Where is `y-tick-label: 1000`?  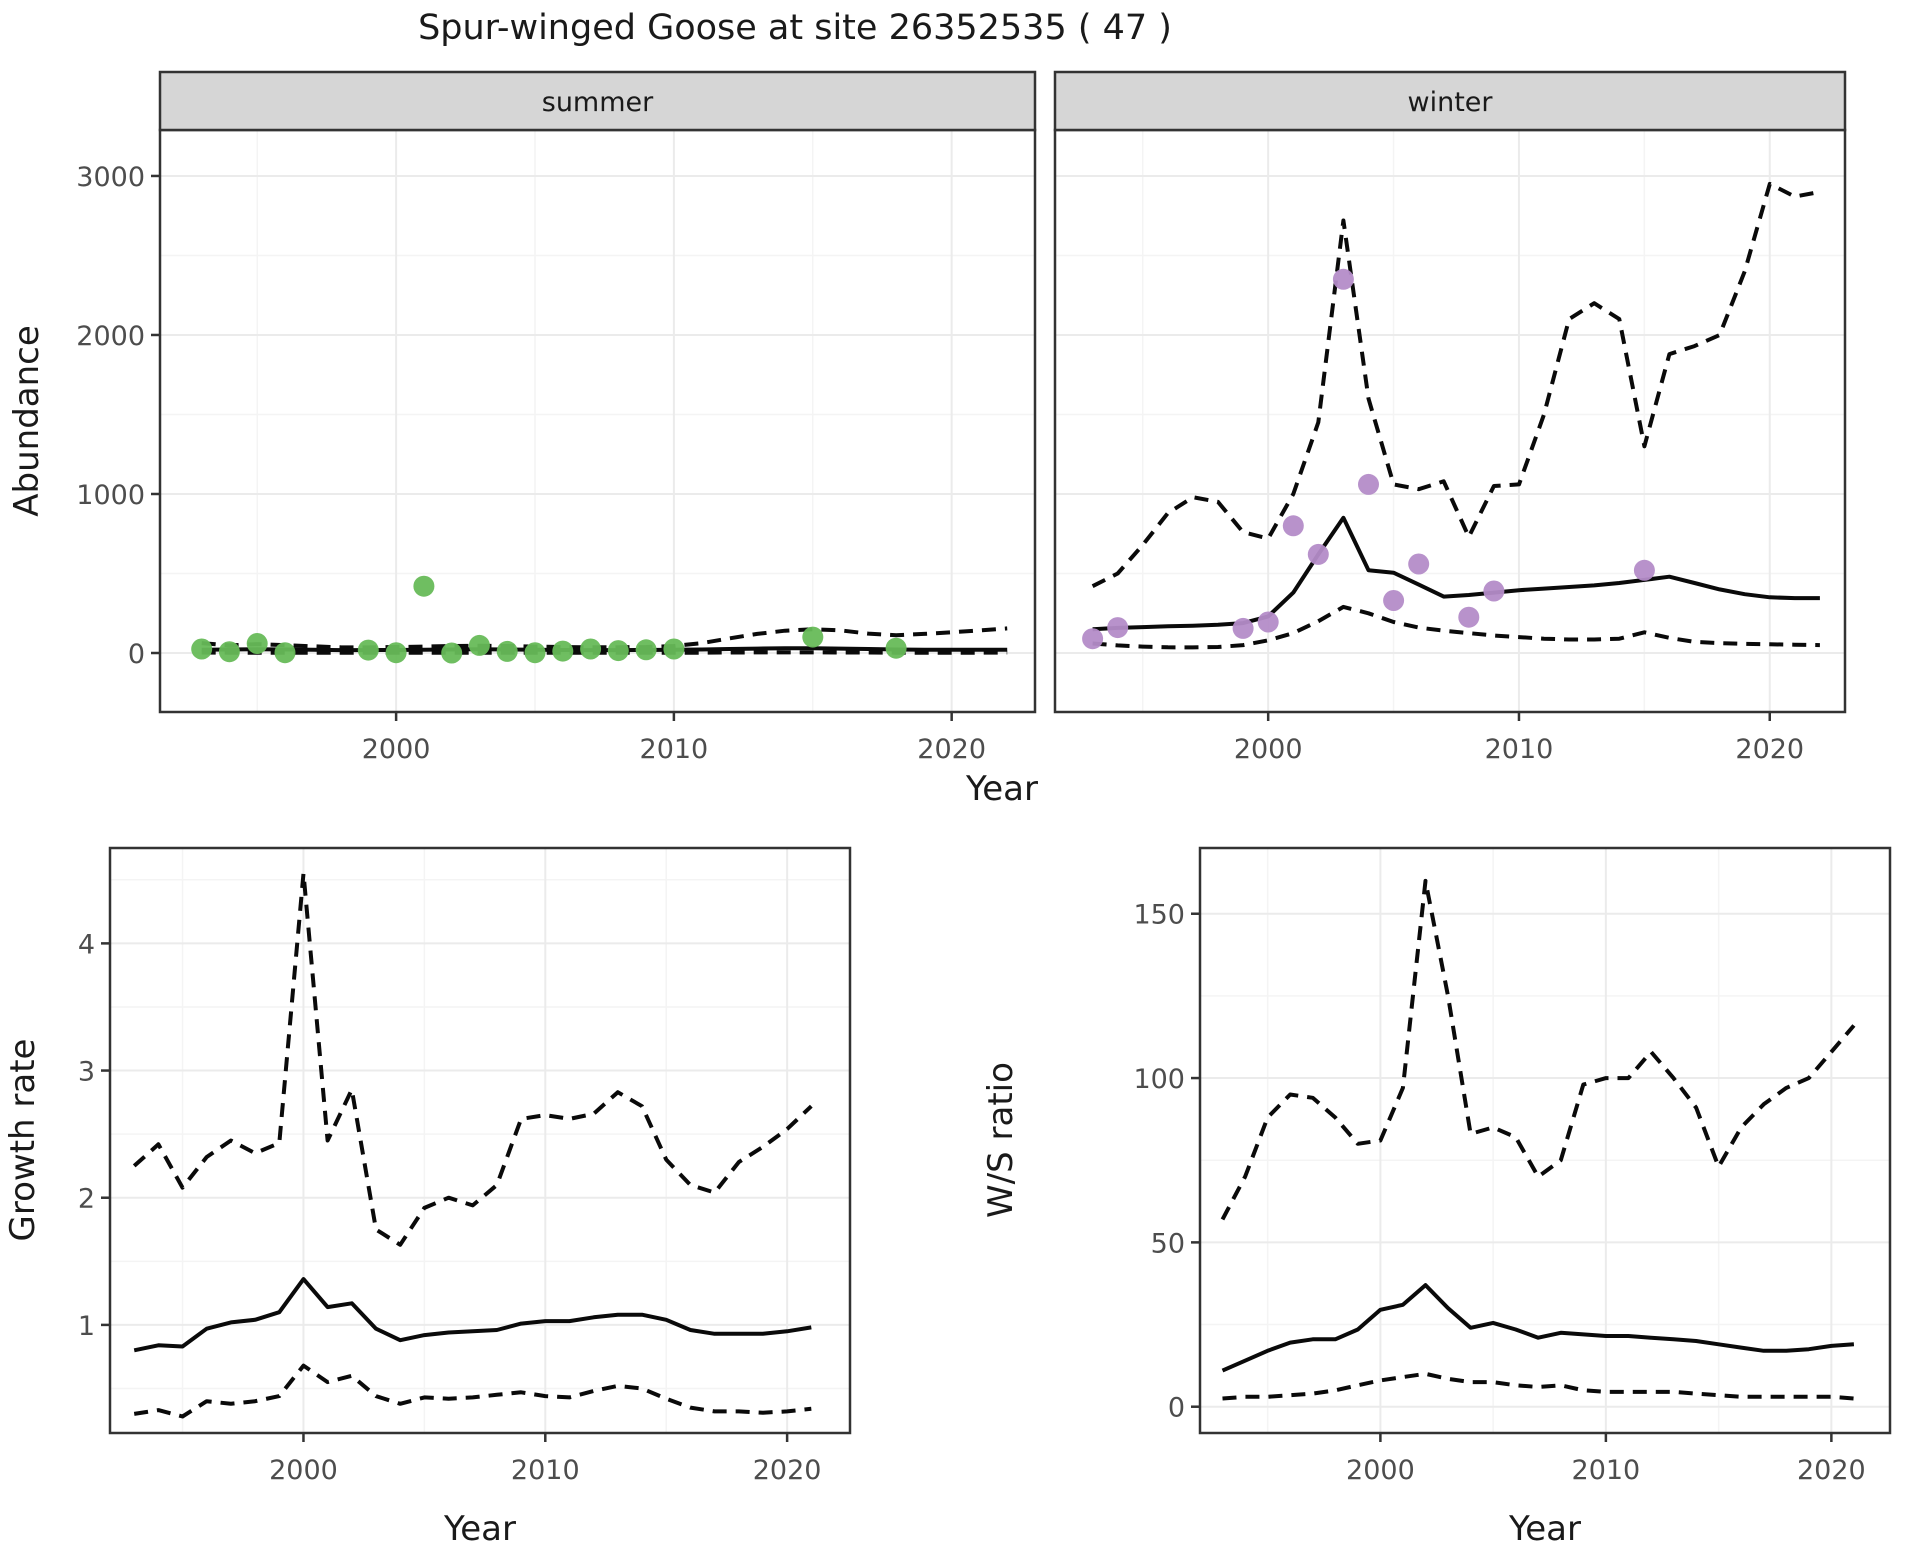
y-tick-label: 1000 is located at coordinates (110, 495).